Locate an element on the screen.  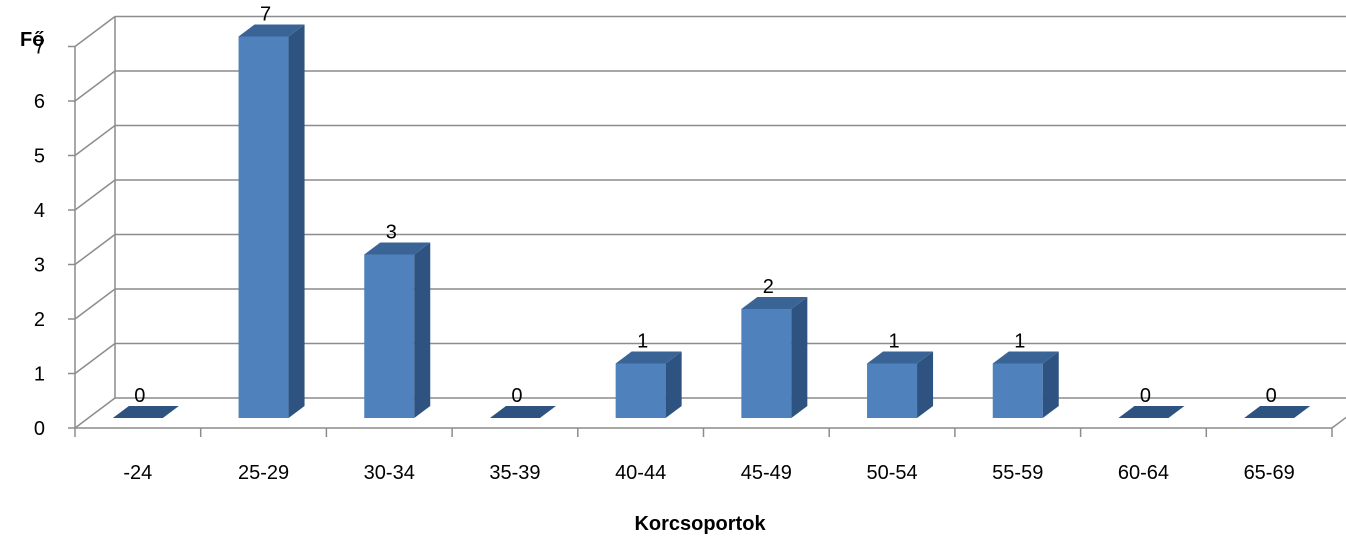
y-tick-label: 4 is located at coordinates (39, 211).